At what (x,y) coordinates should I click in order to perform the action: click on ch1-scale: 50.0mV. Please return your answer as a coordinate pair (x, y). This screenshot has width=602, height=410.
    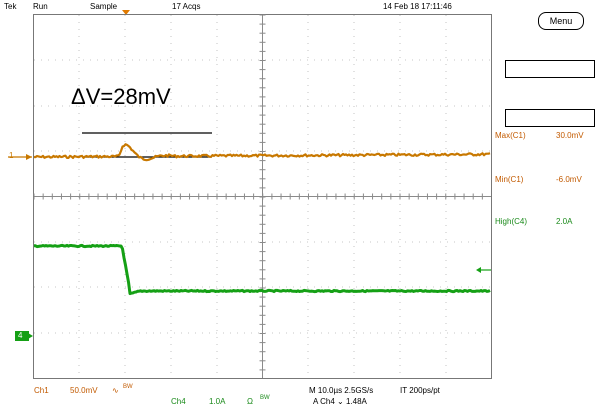
    Looking at the image, I should click on (84, 390).